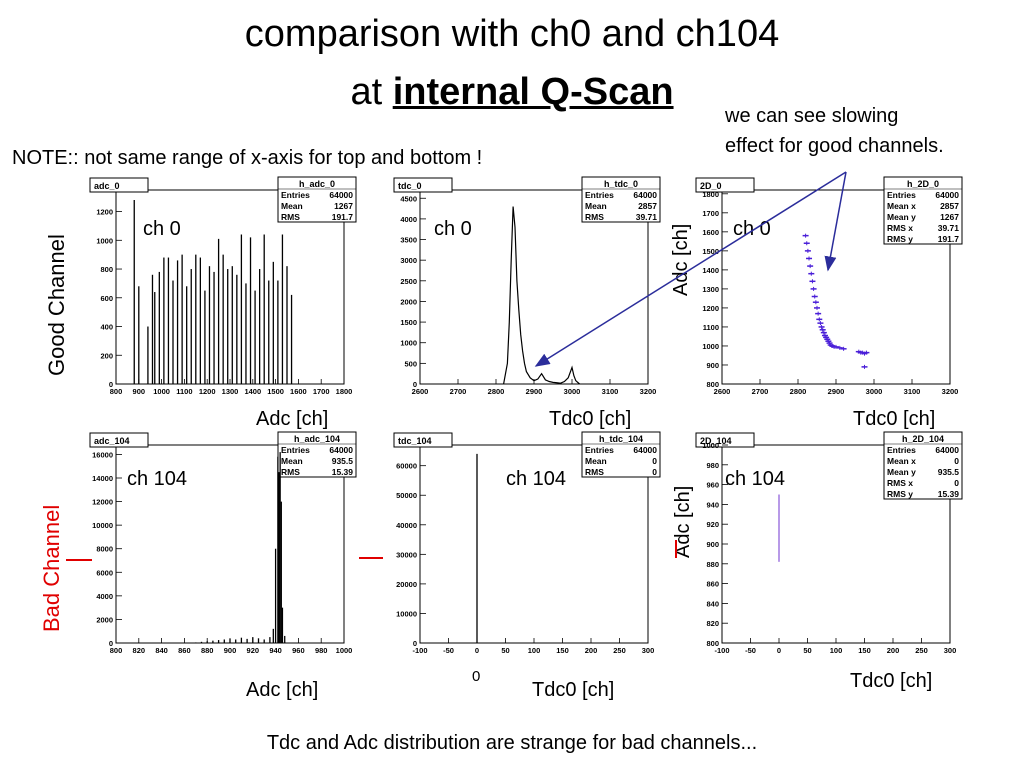 The image size is (1024, 768). What do you see at coordinates (366, 92) in the screenshot?
I see `title-prefix: at` at bounding box center [366, 92].